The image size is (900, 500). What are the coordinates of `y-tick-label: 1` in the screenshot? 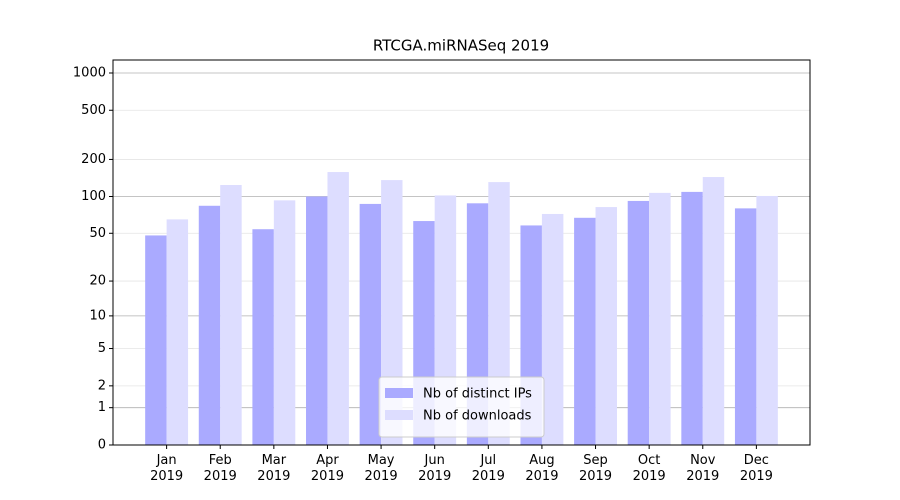 It's located at (102, 407).